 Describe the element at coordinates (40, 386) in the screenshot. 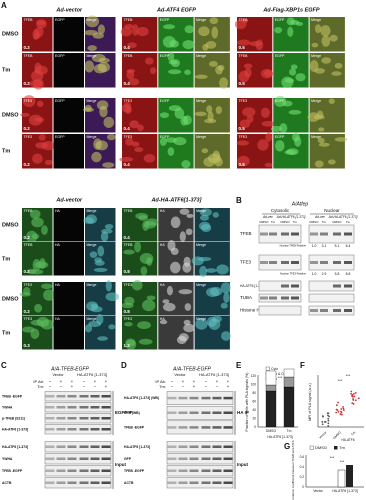

I see `row-head: Tm:` at that location.